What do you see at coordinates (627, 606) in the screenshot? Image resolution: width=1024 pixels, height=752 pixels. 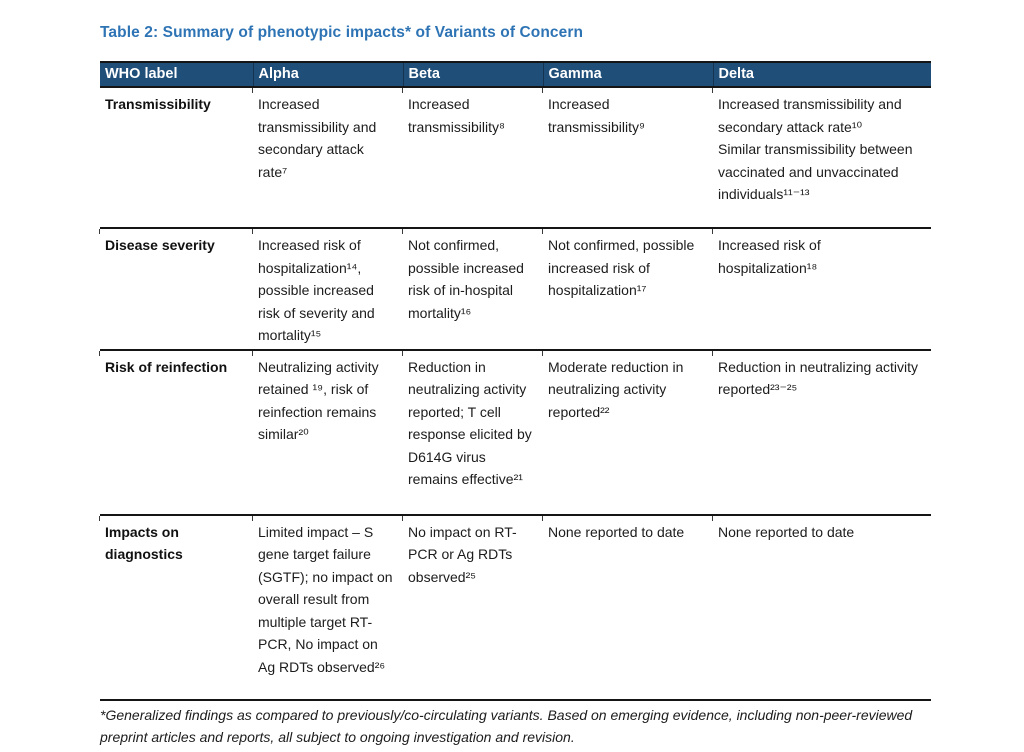 I see `cell-impacts-on-diagnostics-gamma: None reported to date` at bounding box center [627, 606].